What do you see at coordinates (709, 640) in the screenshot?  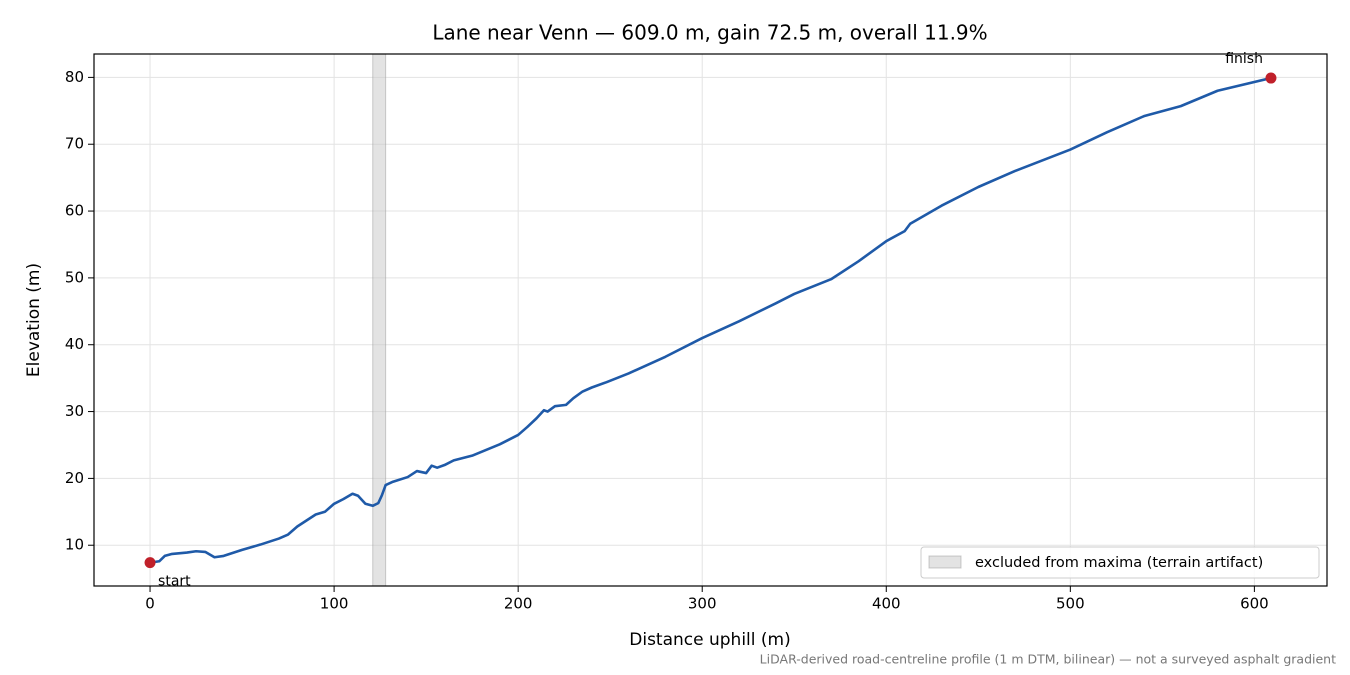 I see `x-axis-label: Distance uphill (m)` at bounding box center [709, 640].